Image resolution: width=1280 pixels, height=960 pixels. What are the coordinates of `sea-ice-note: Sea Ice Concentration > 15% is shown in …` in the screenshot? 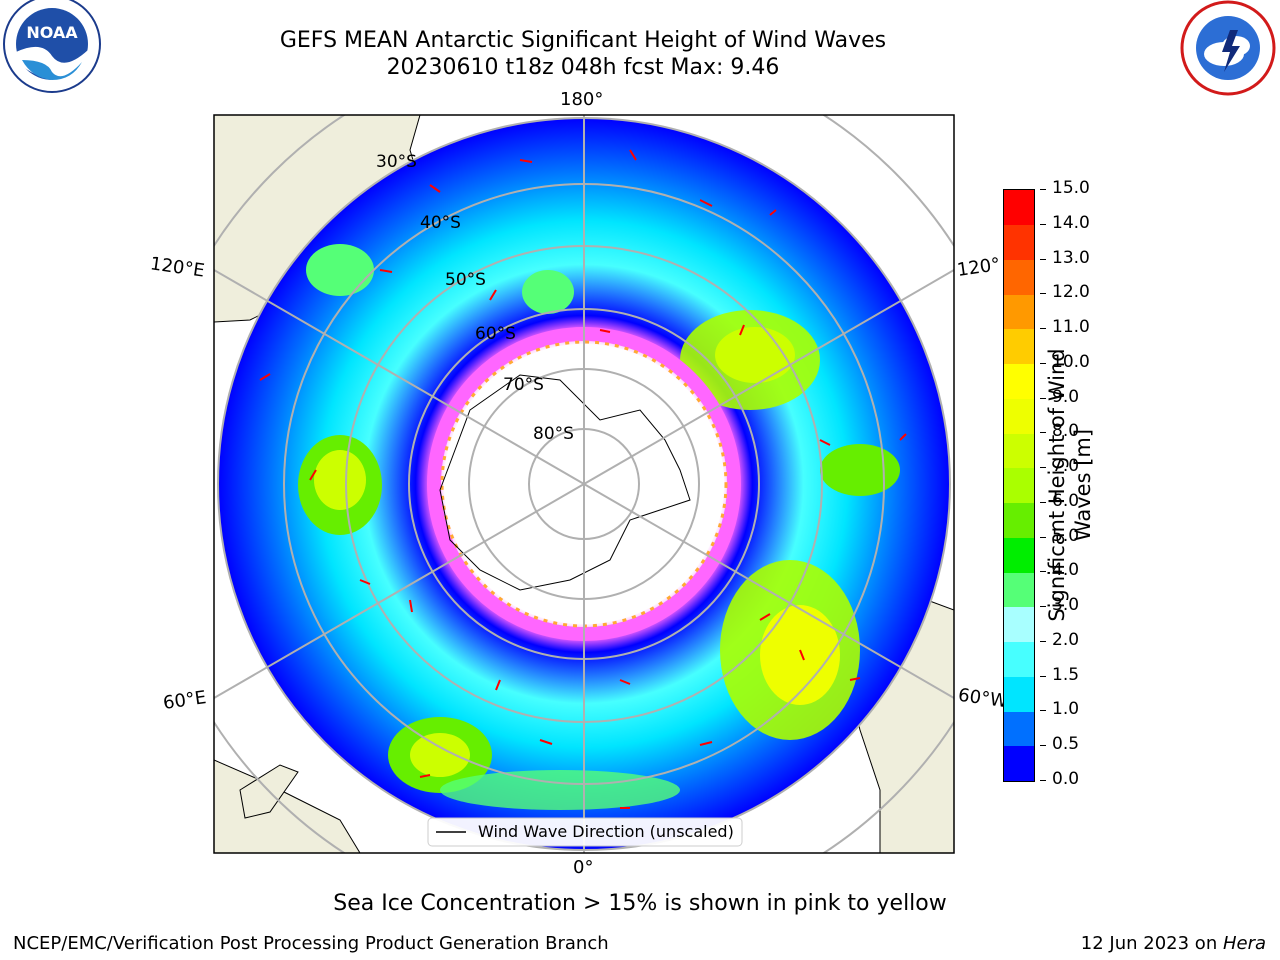 It's located at (640, 903).